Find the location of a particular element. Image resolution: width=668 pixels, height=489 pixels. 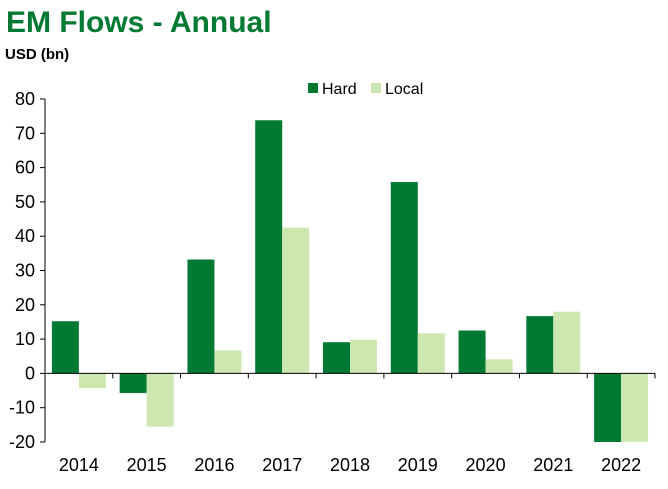

bar-hard-2017 is located at coordinates (269, 247).